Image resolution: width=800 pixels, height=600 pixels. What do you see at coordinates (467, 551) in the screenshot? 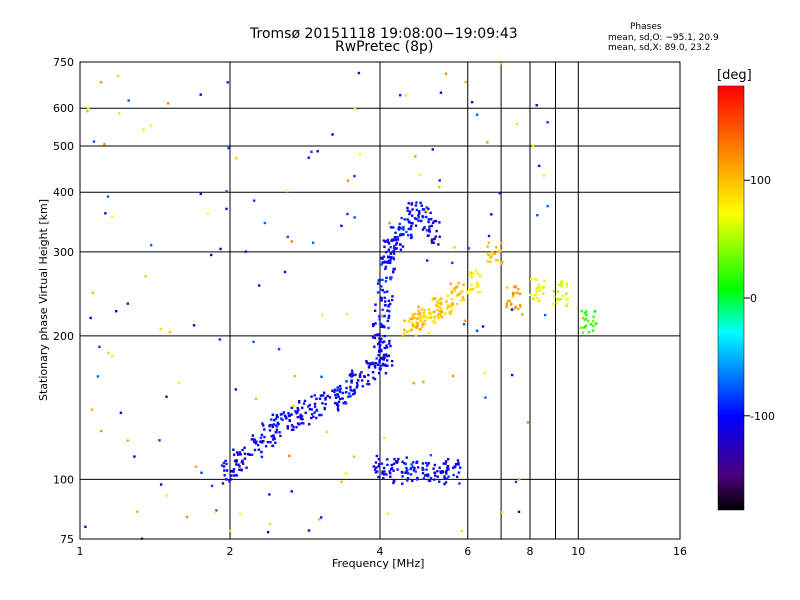
I see `x-tick-label: 6` at bounding box center [467, 551].